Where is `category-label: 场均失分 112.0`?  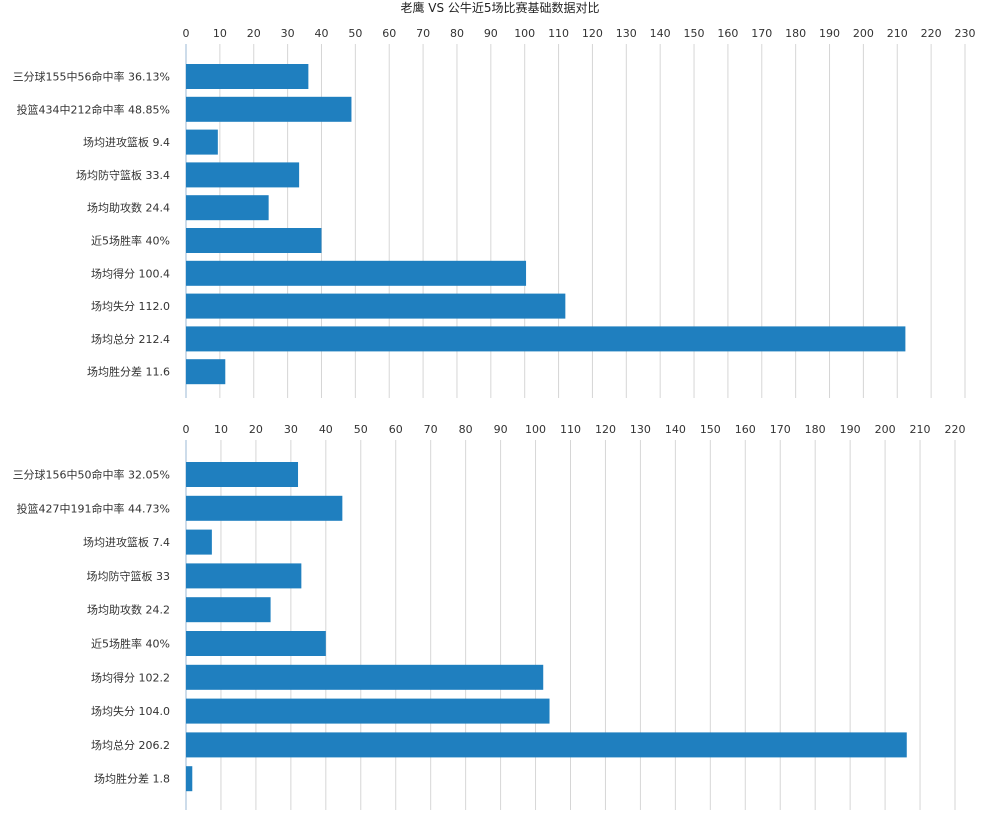 category-label: 场均失分 112.0 is located at coordinates (130, 306).